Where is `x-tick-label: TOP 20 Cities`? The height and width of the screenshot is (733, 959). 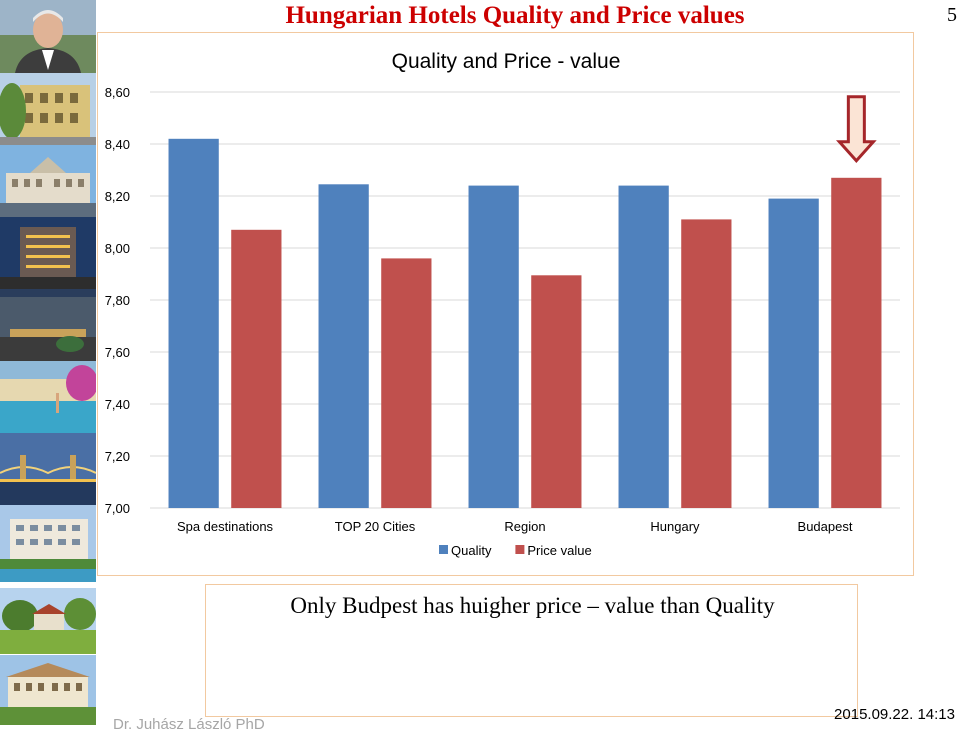 x-tick-label: TOP 20 Cities is located at coordinates (375, 526).